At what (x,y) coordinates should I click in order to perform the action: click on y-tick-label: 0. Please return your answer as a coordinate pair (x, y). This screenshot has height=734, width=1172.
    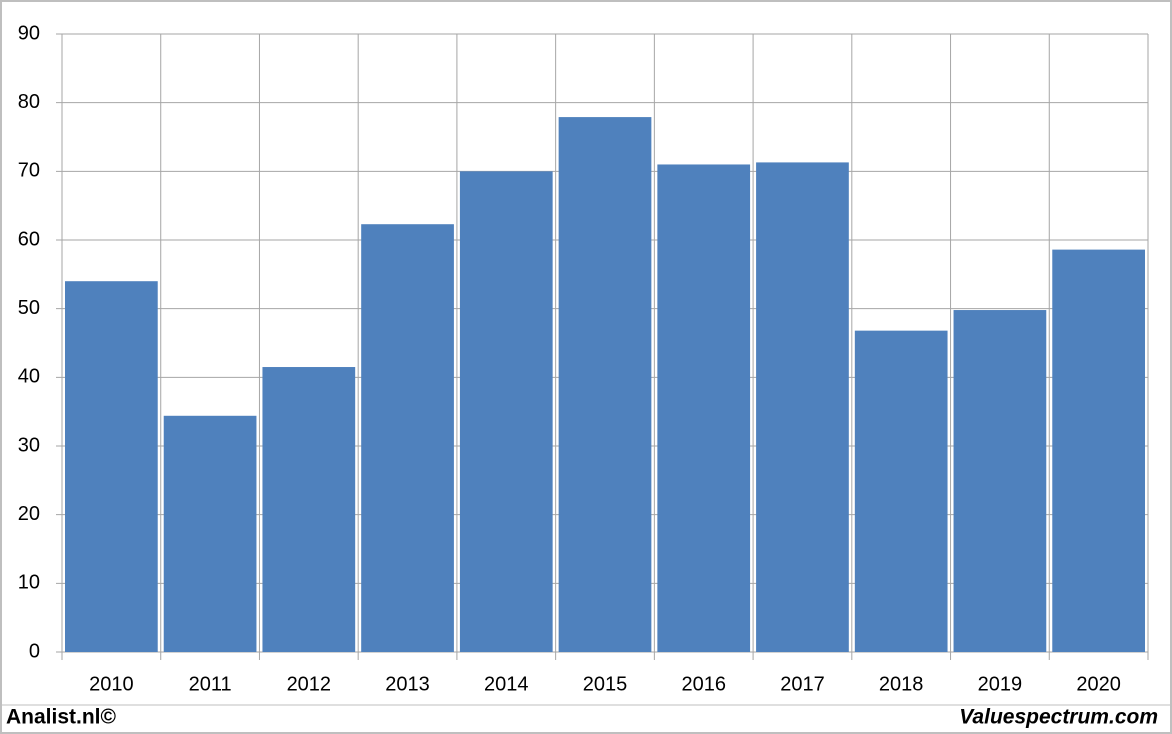
    Looking at the image, I should click on (34, 651).